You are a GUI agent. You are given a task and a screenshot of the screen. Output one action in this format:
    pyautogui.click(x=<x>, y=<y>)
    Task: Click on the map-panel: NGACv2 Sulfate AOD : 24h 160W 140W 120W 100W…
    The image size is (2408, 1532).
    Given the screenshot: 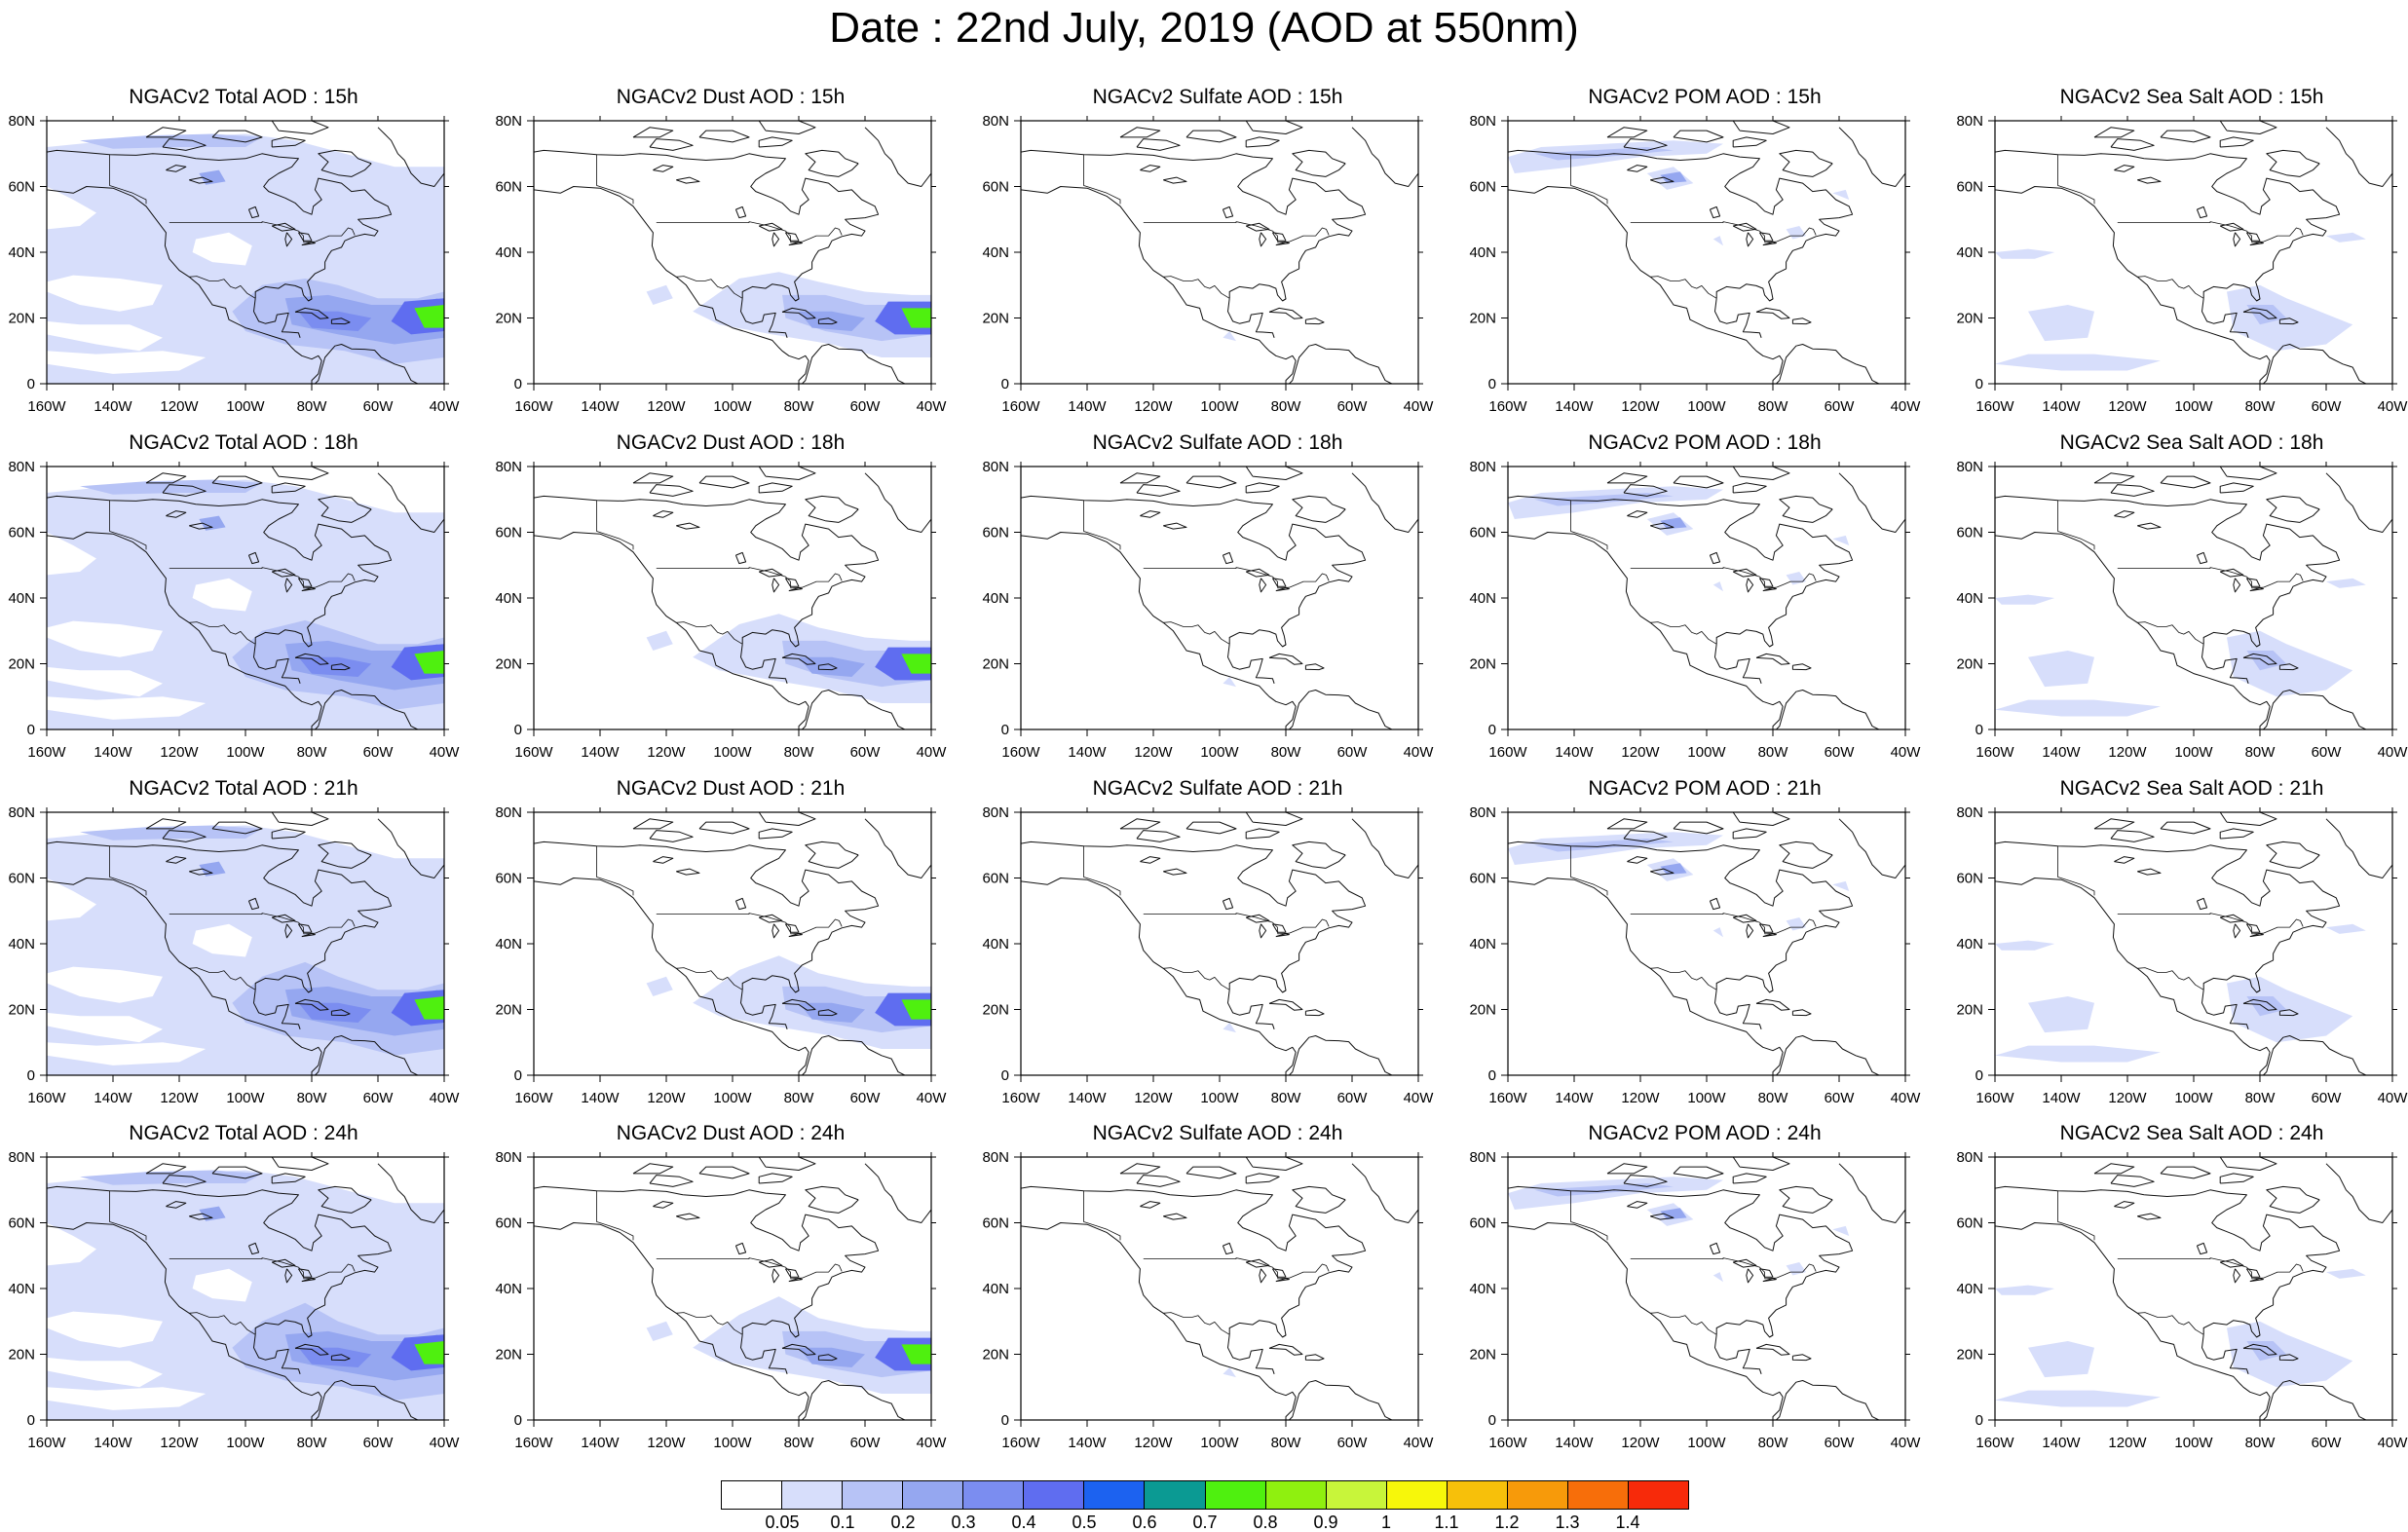 What is the action you would take?
    pyautogui.click(x=1217, y=1287)
    